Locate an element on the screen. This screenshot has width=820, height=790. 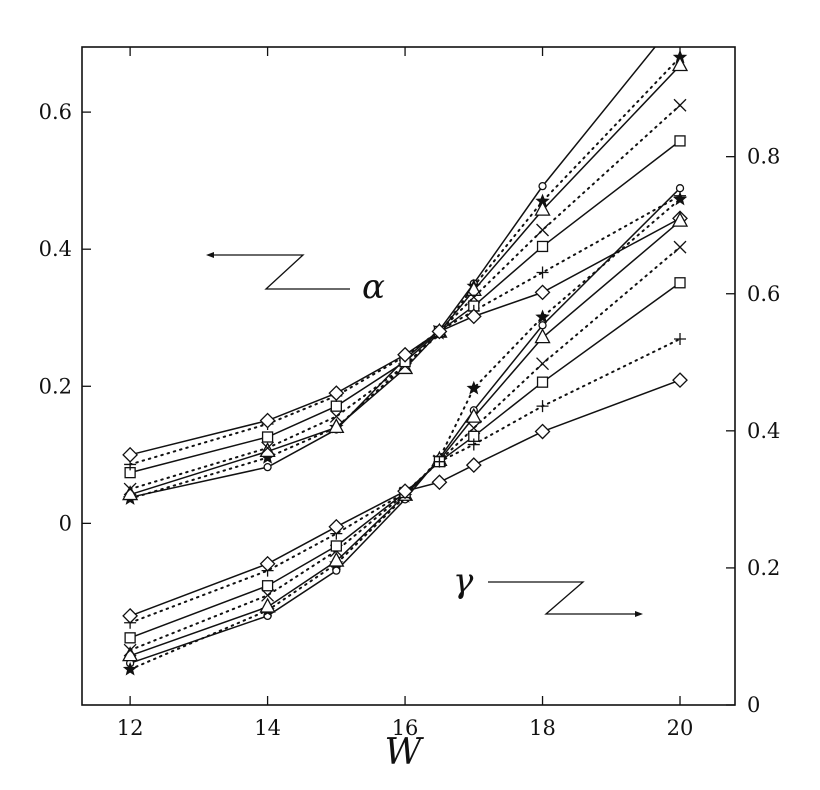
point-left-plus is located at coordinates (542, 272).